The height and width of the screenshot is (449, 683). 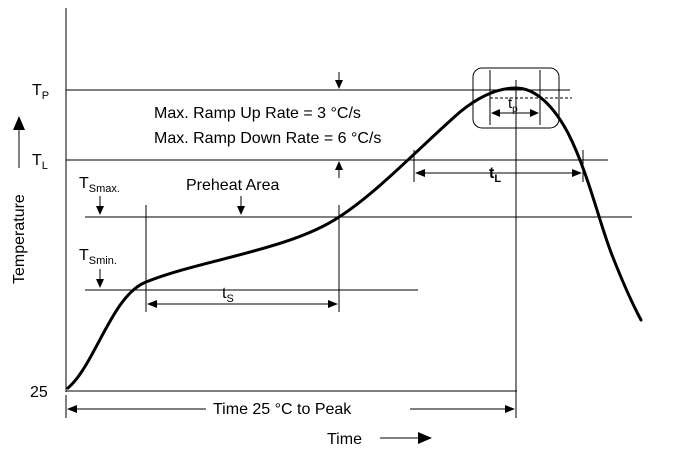 What do you see at coordinates (339, 84) in the screenshot?
I see `ramp-arrow-upper-head` at bounding box center [339, 84].